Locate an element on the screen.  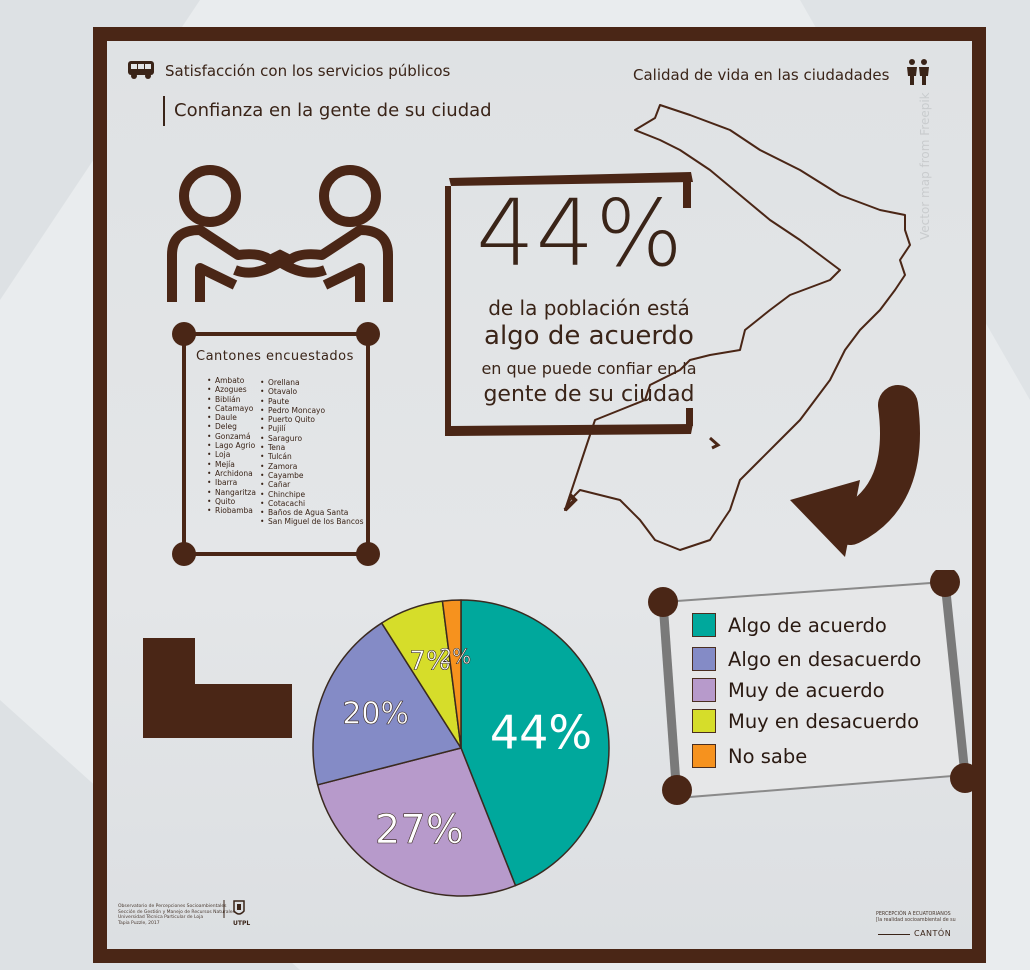
legend-item: No sabe is located at coordinates (749, 756).